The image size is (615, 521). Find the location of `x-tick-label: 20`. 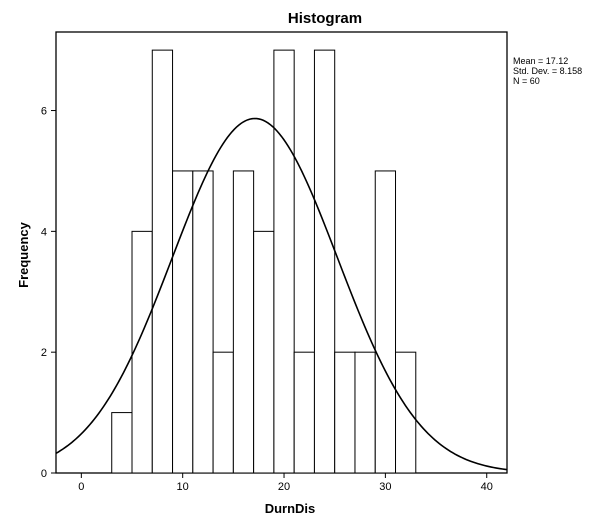

x-tick-label: 20 is located at coordinates (284, 487).